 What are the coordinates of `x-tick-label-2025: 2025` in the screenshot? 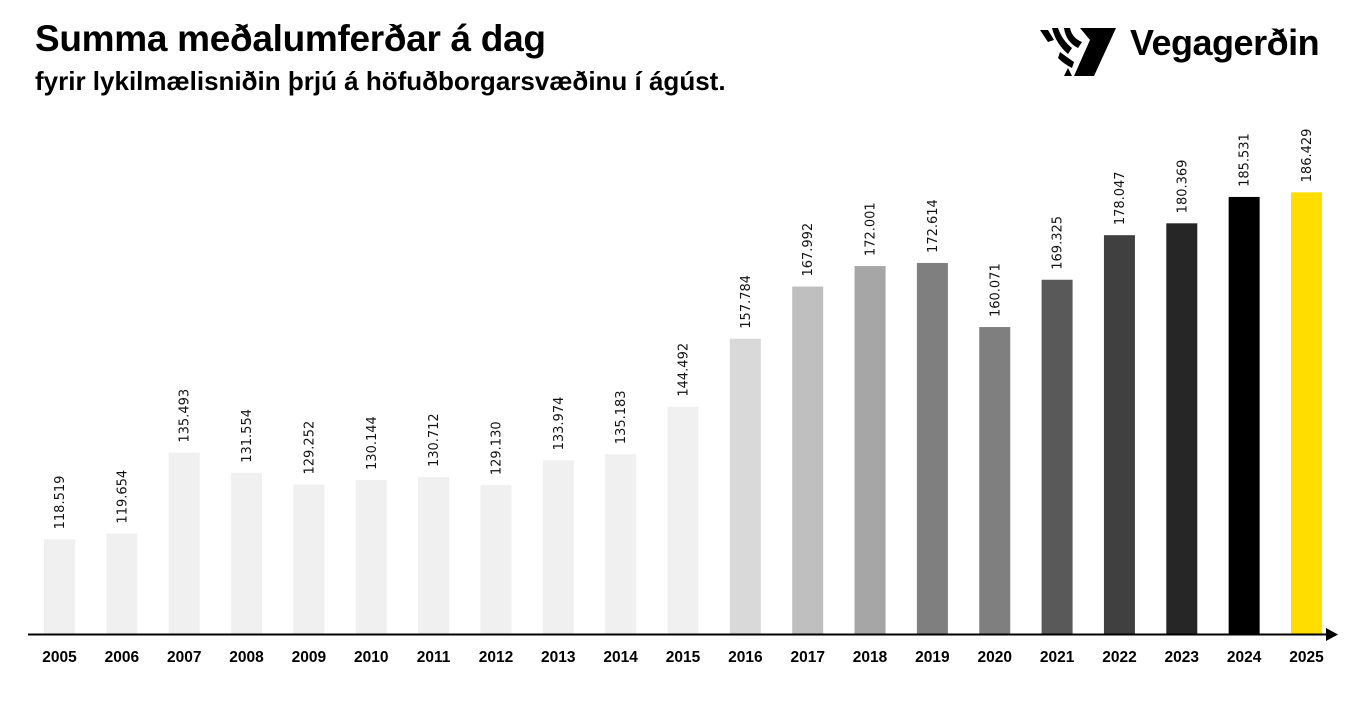 It's located at (1306, 657).